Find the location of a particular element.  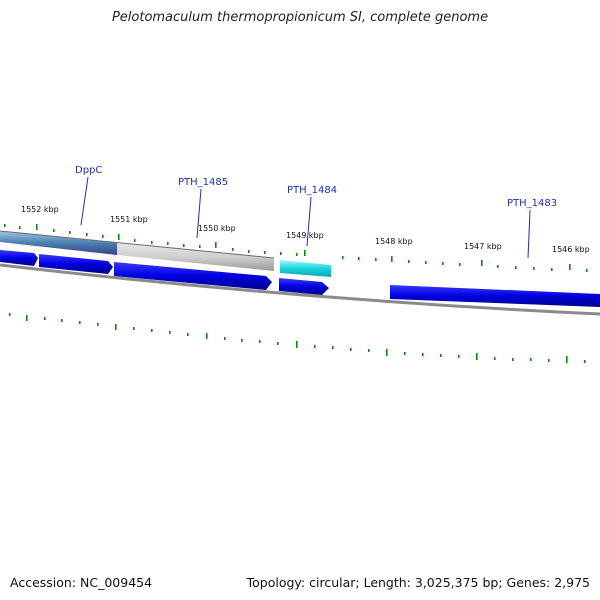

cds-track is located at coordinates (300, 278).